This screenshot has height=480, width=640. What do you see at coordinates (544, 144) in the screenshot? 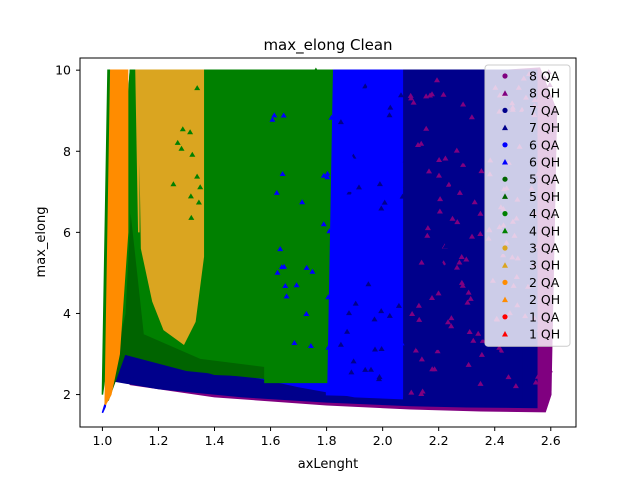
I see `legend-label: 6 QA` at bounding box center [544, 144].